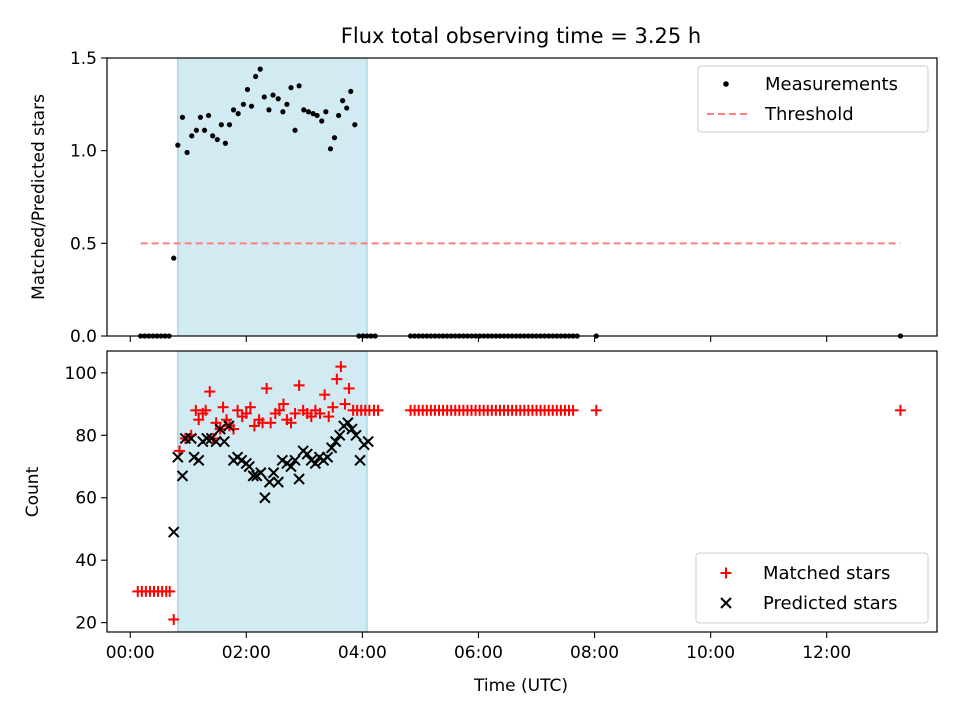 The height and width of the screenshot is (720, 960). What do you see at coordinates (83, 152) in the screenshot?
I see `y-tick-label: 1.0` at bounding box center [83, 152].